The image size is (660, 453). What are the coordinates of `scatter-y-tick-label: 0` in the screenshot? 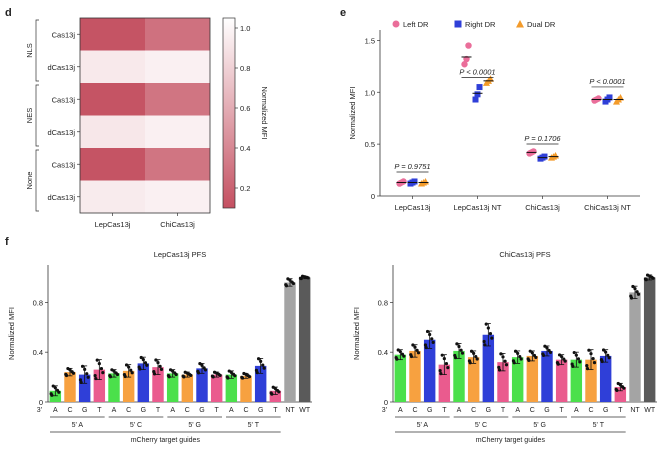 It's located at (373, 196).